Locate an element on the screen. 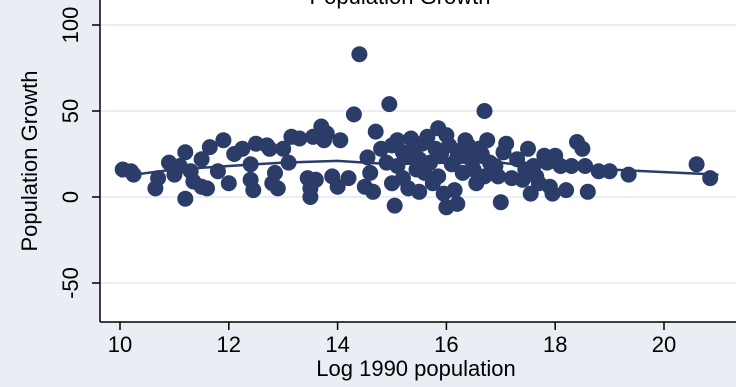 The width and height of the screenshot is (736, 387). x-axis-label: Log 1990 population is located at coordinates (415, 368).